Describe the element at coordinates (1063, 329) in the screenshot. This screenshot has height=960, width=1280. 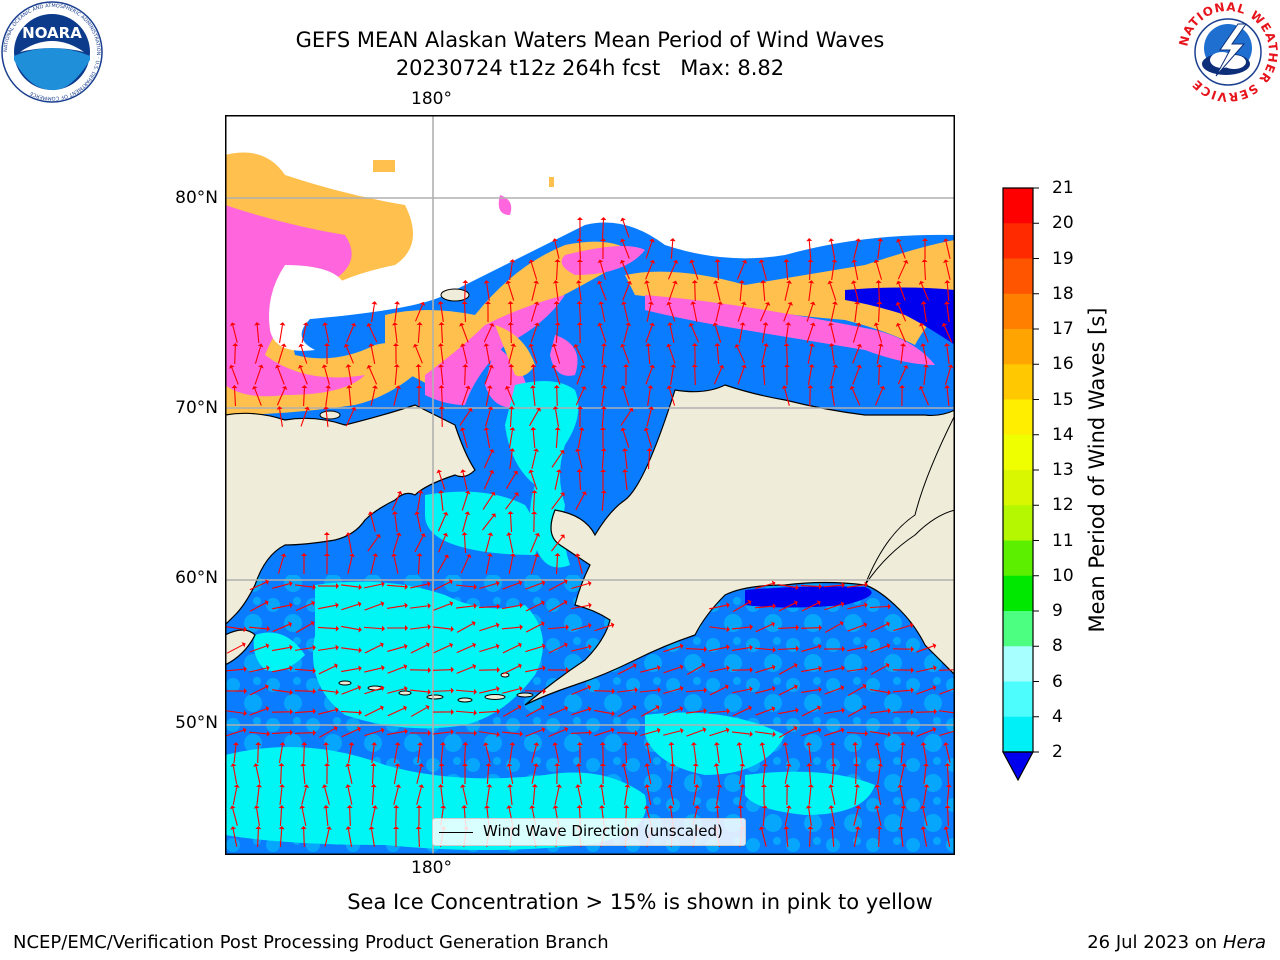
I see `colorbar-tick-label: 17` at that location.